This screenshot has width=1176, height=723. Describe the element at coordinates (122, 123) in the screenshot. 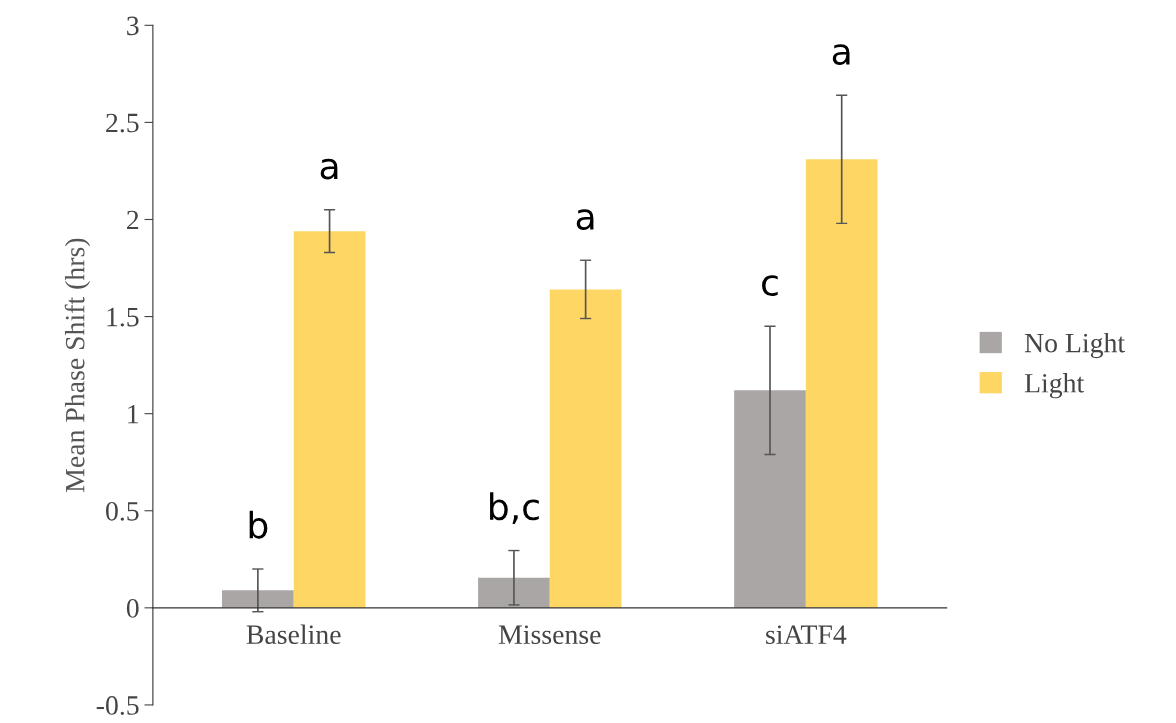

I see `y-tick-label: 2.5` at that location.